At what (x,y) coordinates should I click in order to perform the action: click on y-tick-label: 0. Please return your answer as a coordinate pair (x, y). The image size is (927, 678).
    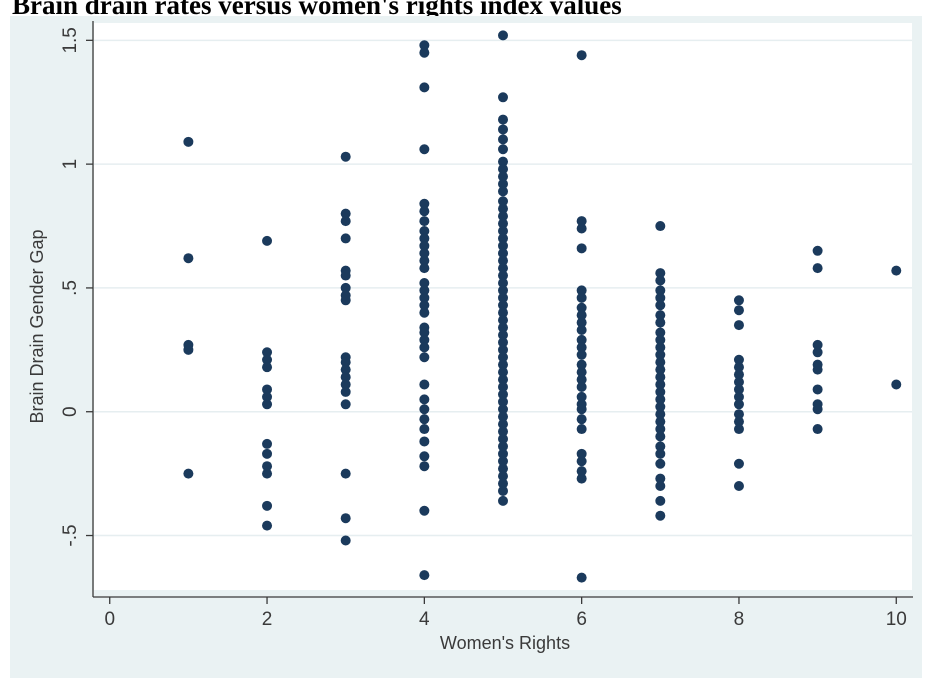
    Looking at the image, I should click on (70, 411).